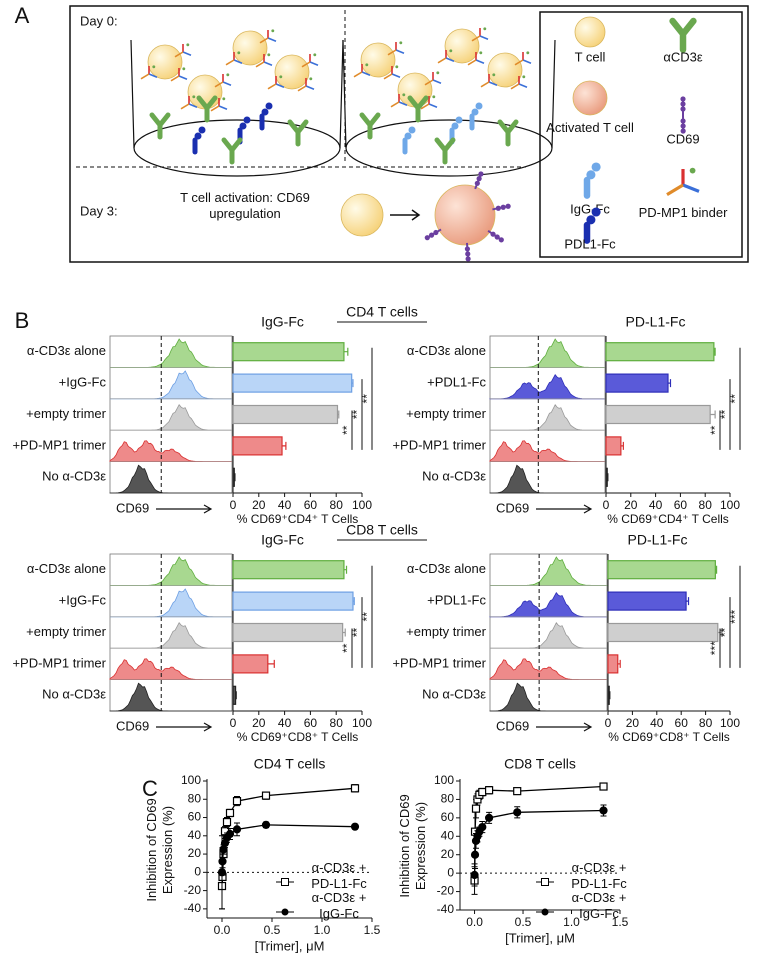 The width and height of the screenshot is (762, 958). Describe the element at coordinates (444, 780) in the screenshot. I see `y-tick-label: 100` at that location.